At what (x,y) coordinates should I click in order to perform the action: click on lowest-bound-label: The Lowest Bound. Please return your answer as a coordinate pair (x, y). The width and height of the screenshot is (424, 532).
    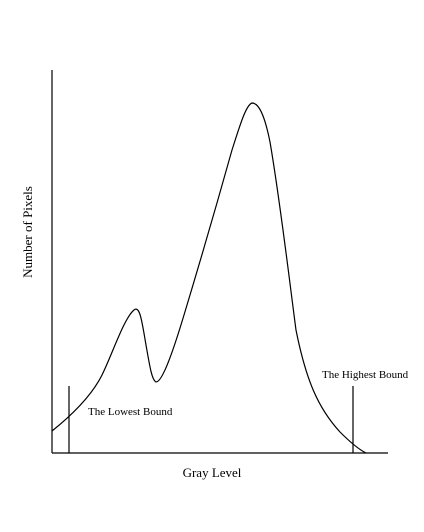
    Looking at the image, I should click on (130, 412).